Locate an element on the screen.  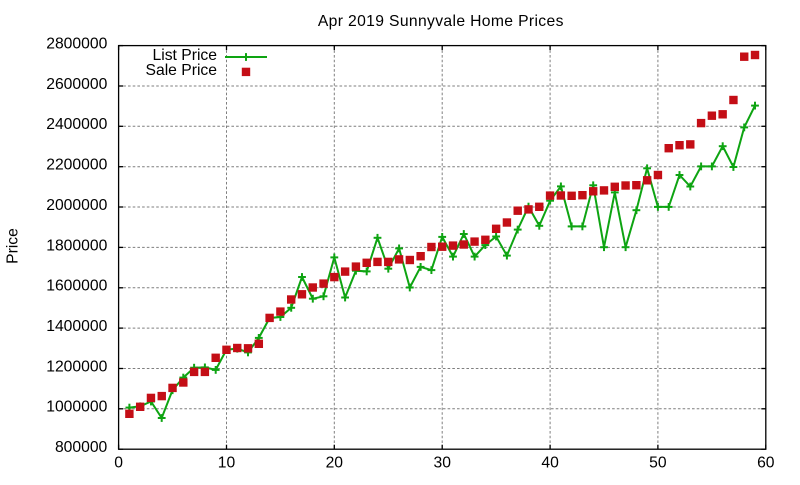
svg-text: 0 is located at coordinates (118, 462).